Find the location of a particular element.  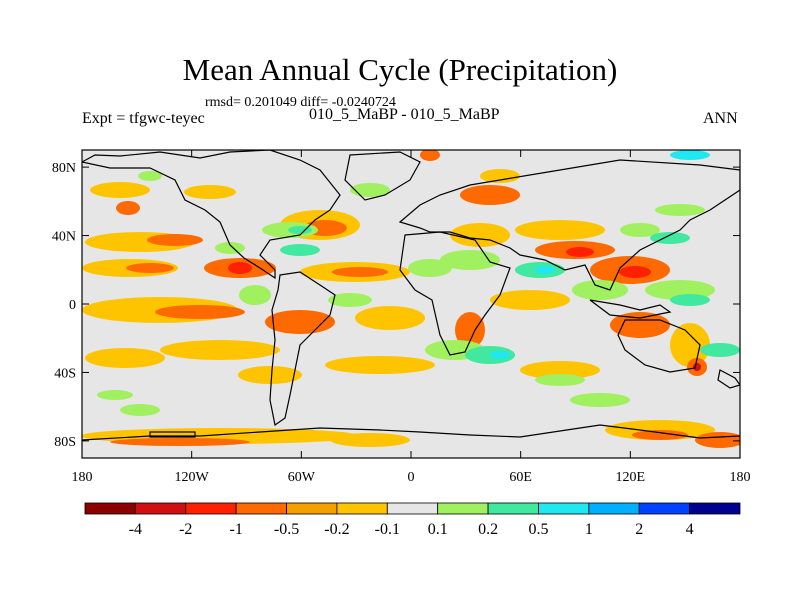

stats-label: rmsd= 0.201049 diff= -0.0240724 is located at coordinates (300, 102).